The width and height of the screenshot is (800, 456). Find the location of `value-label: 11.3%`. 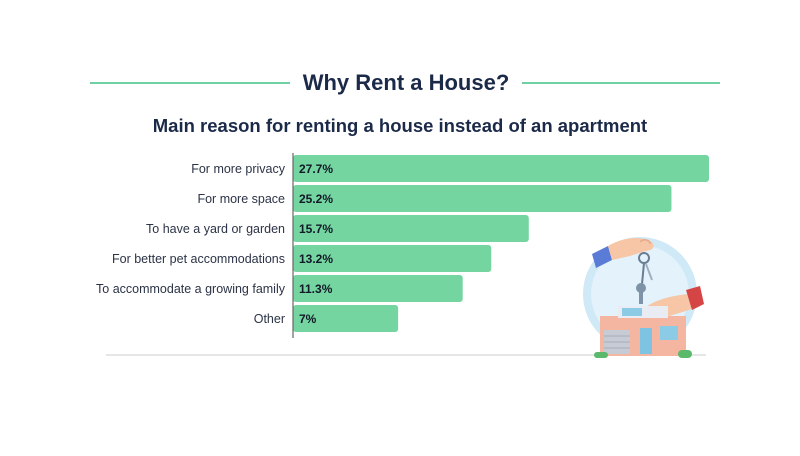

value-label: 11.3% is located at coordinates (316, 289).